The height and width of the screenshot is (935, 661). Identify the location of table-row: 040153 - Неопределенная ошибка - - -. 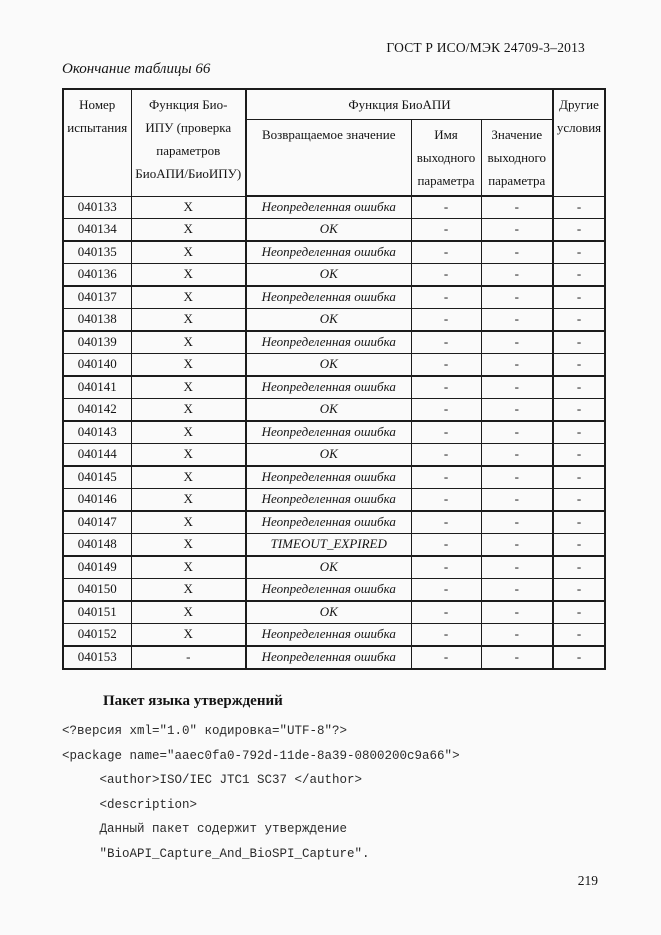
(334, 657).